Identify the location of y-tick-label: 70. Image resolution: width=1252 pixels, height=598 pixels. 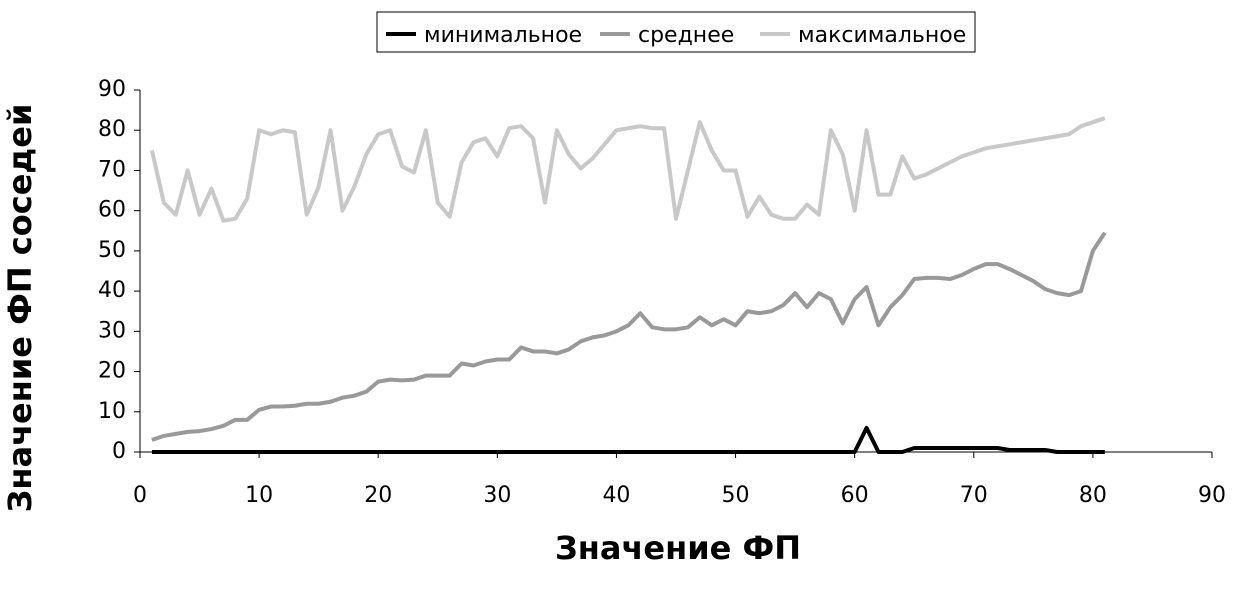
(112, 169).